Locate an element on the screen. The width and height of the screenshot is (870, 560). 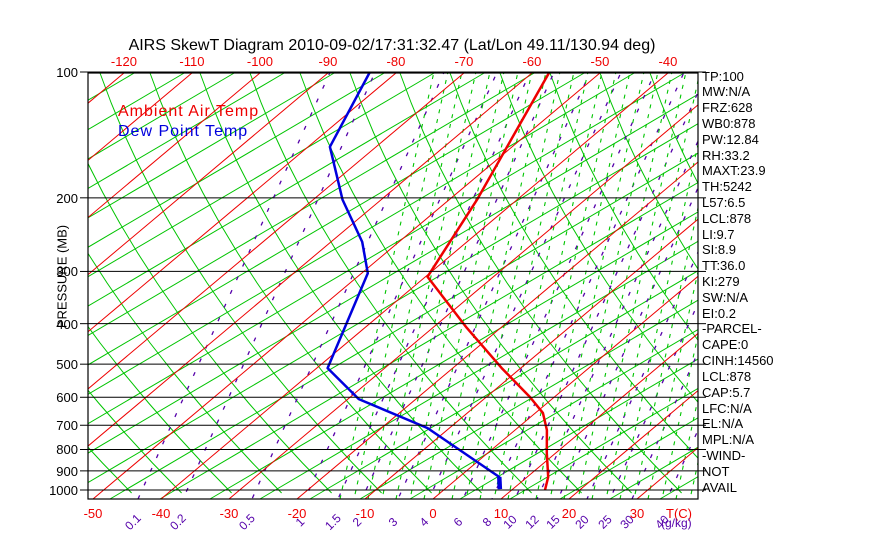
side-panel-line: KI:279 is located at coordinates (721, 282).